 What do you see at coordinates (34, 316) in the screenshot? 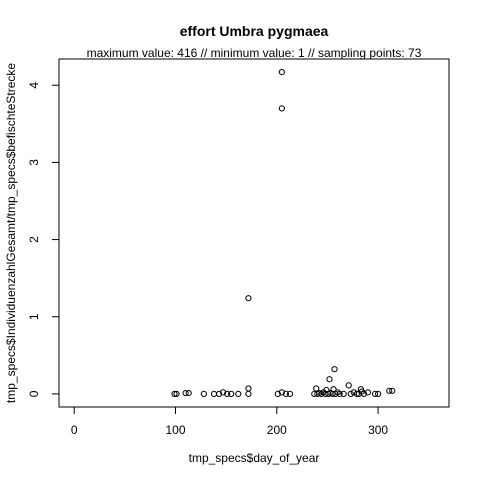
I see `y-tick-label: 1` at bounding box center [34, 316].